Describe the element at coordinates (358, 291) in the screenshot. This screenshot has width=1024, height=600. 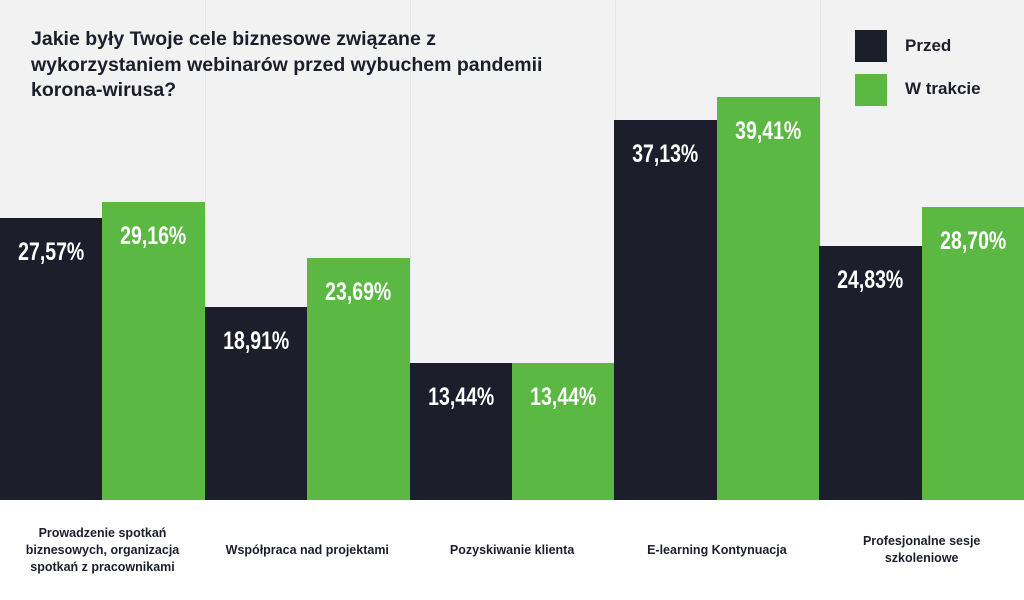
I see `data-label: 23,69%` at that location.